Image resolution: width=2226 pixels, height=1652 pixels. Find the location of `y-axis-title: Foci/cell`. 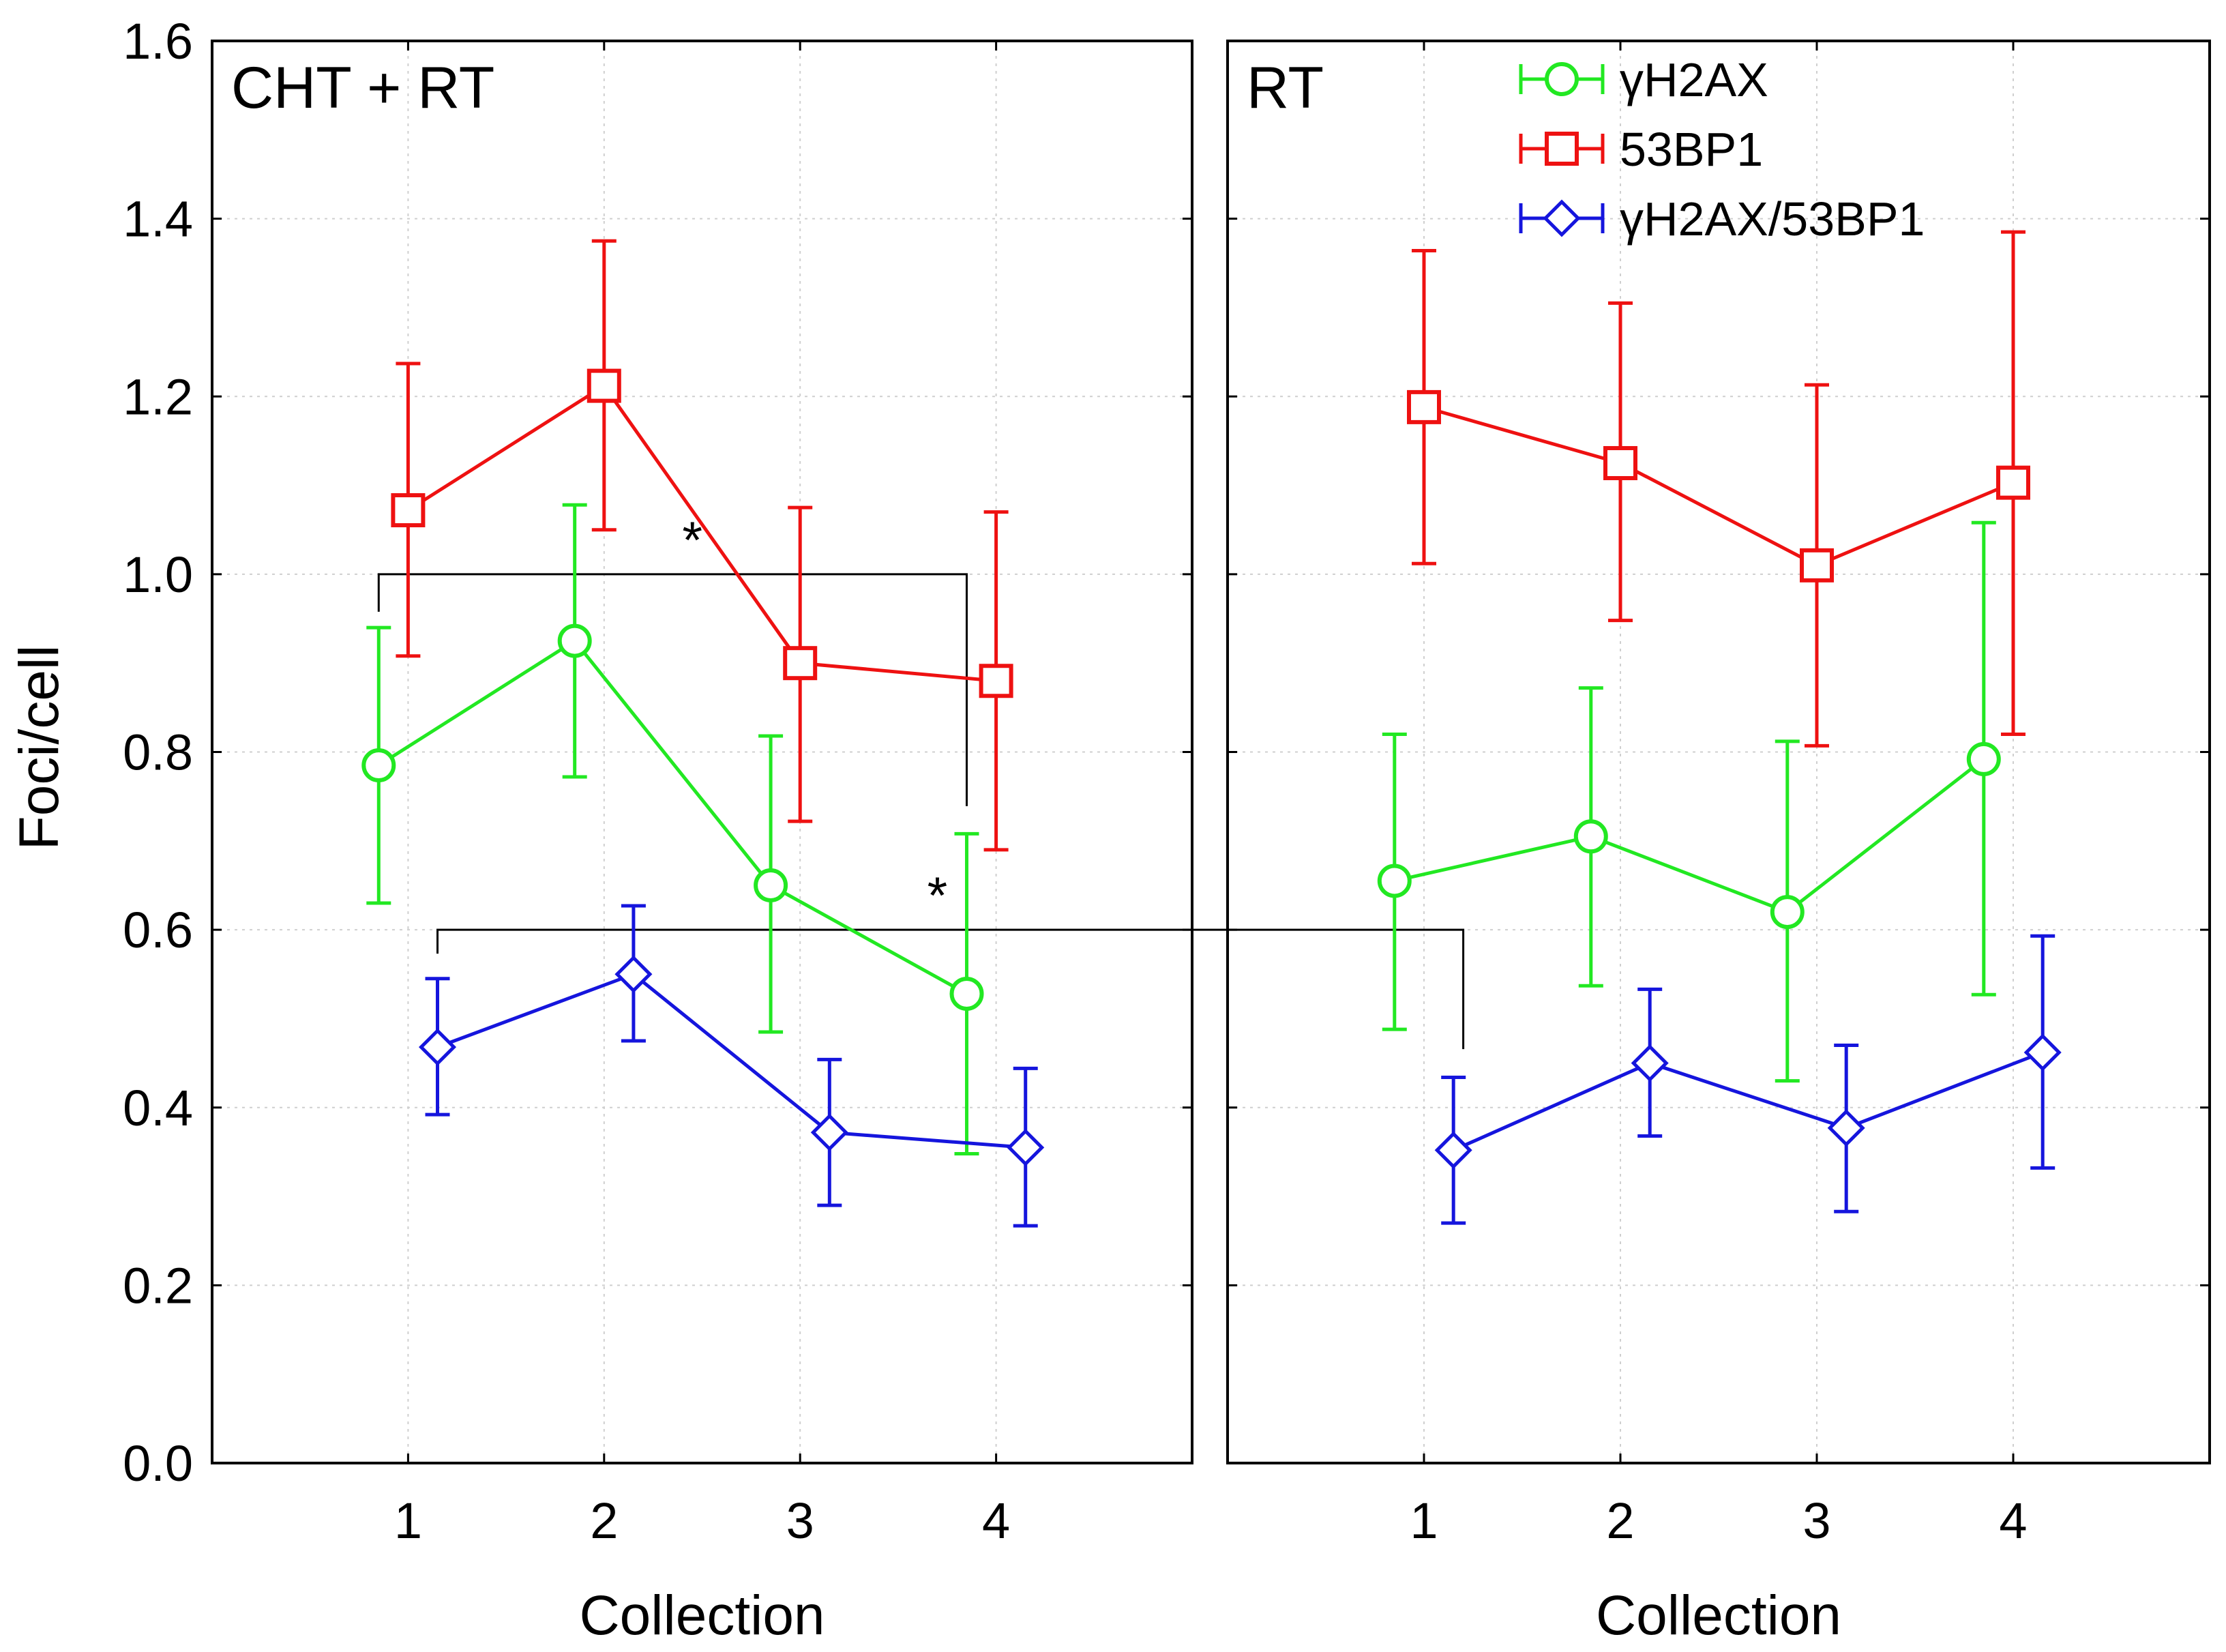

y-axis-title: Foci/cell is located at coordinates (39, 748).